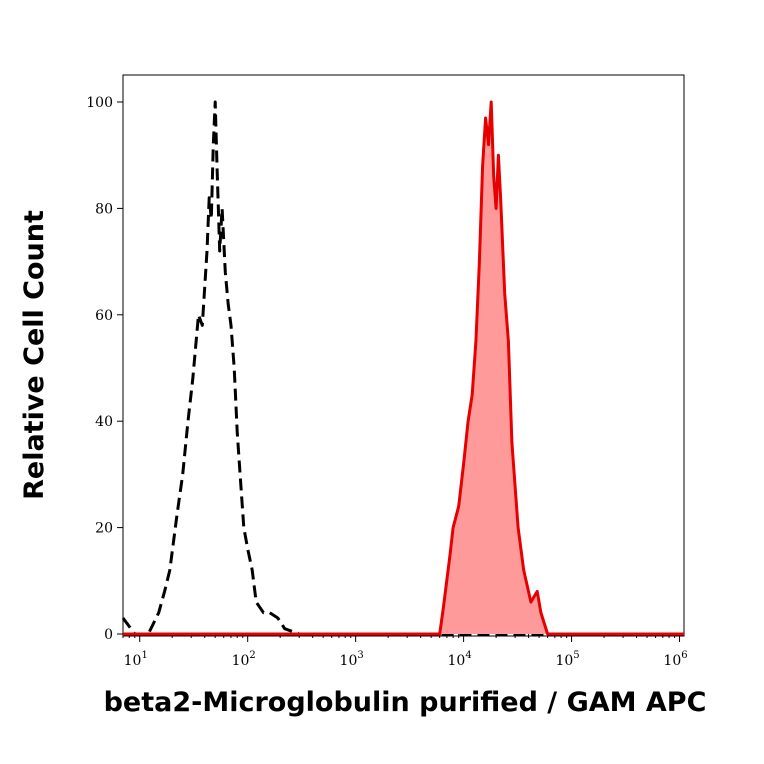 The width and height of the screenshot is (764, 764). Describe the element at coordinates (104, 209) in the screenshot. I see `y-tick-label: 80` at that location.